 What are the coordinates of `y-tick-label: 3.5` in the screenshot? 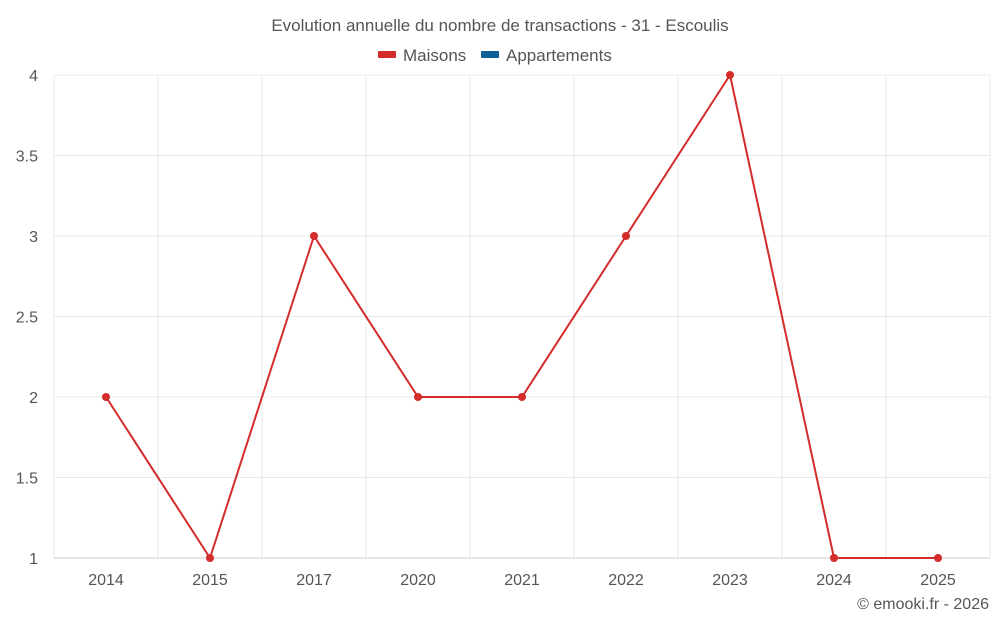 It's located at (27, 157).